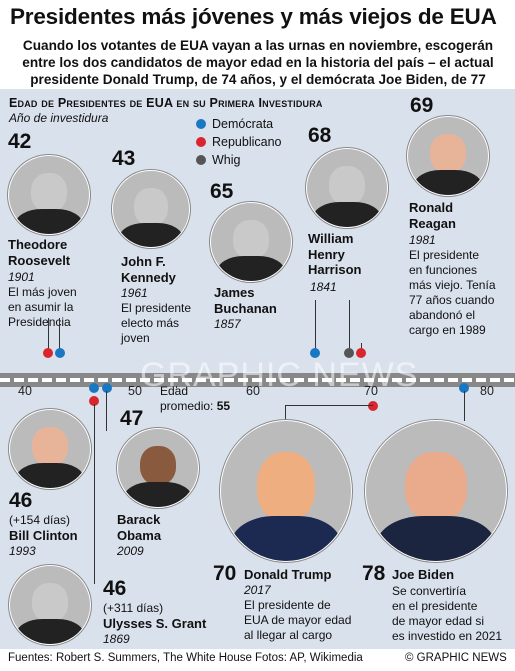  What do you see at coordinates (349, 325) in the screenshot?
I see `leader-harrison` at bounding box center [349, 325].